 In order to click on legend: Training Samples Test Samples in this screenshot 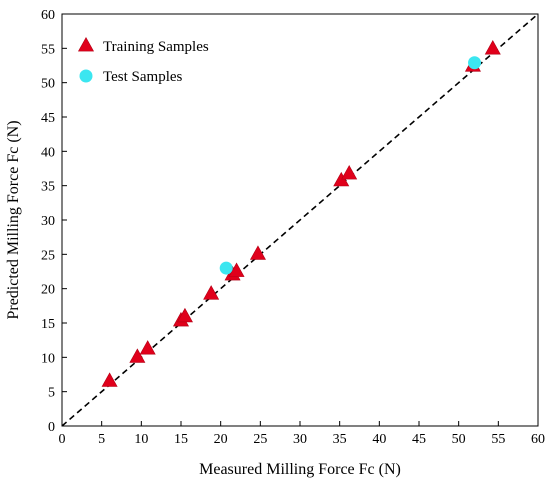, I will do `click(143, 61)`.